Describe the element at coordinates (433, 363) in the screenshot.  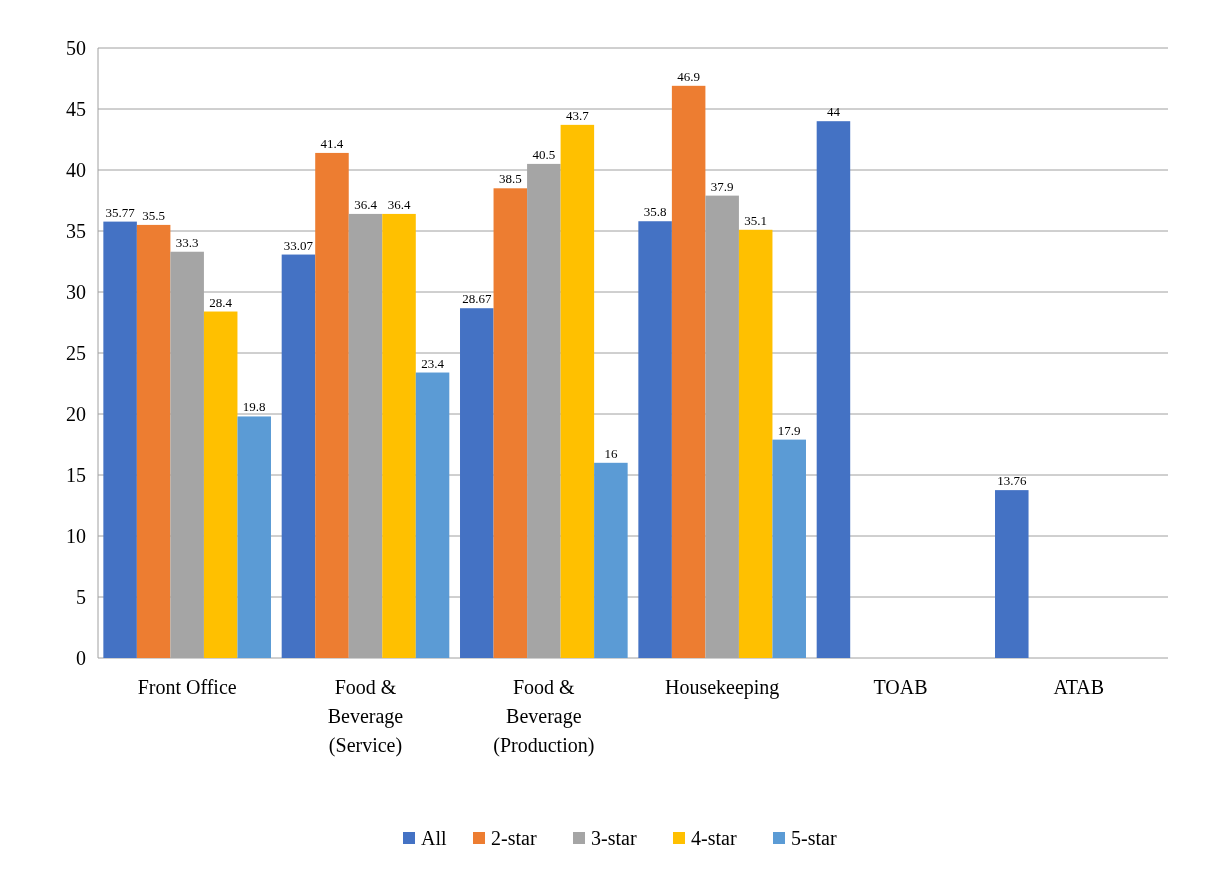
I see `data-label: 23.4` at that location.